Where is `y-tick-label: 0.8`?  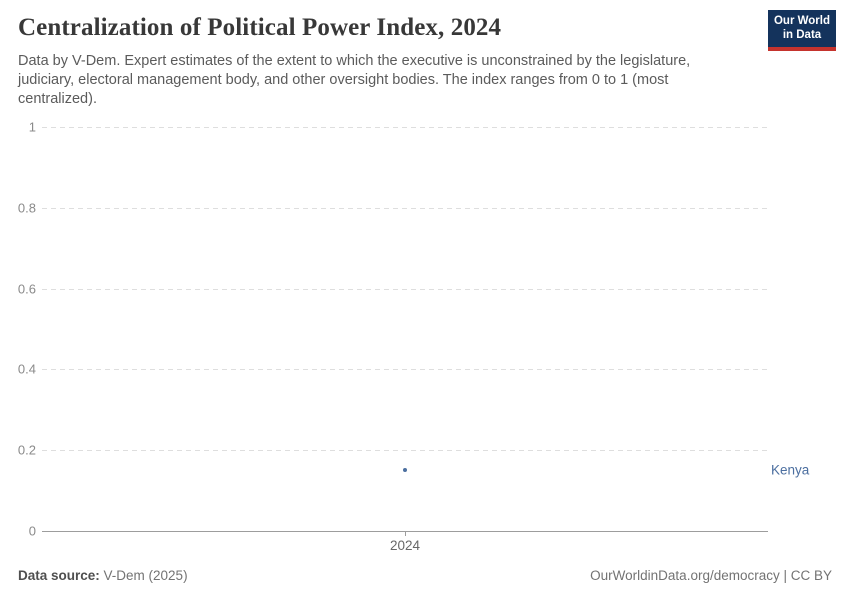
y-tick-label: 0.8 is located at coordinates (26, 208).